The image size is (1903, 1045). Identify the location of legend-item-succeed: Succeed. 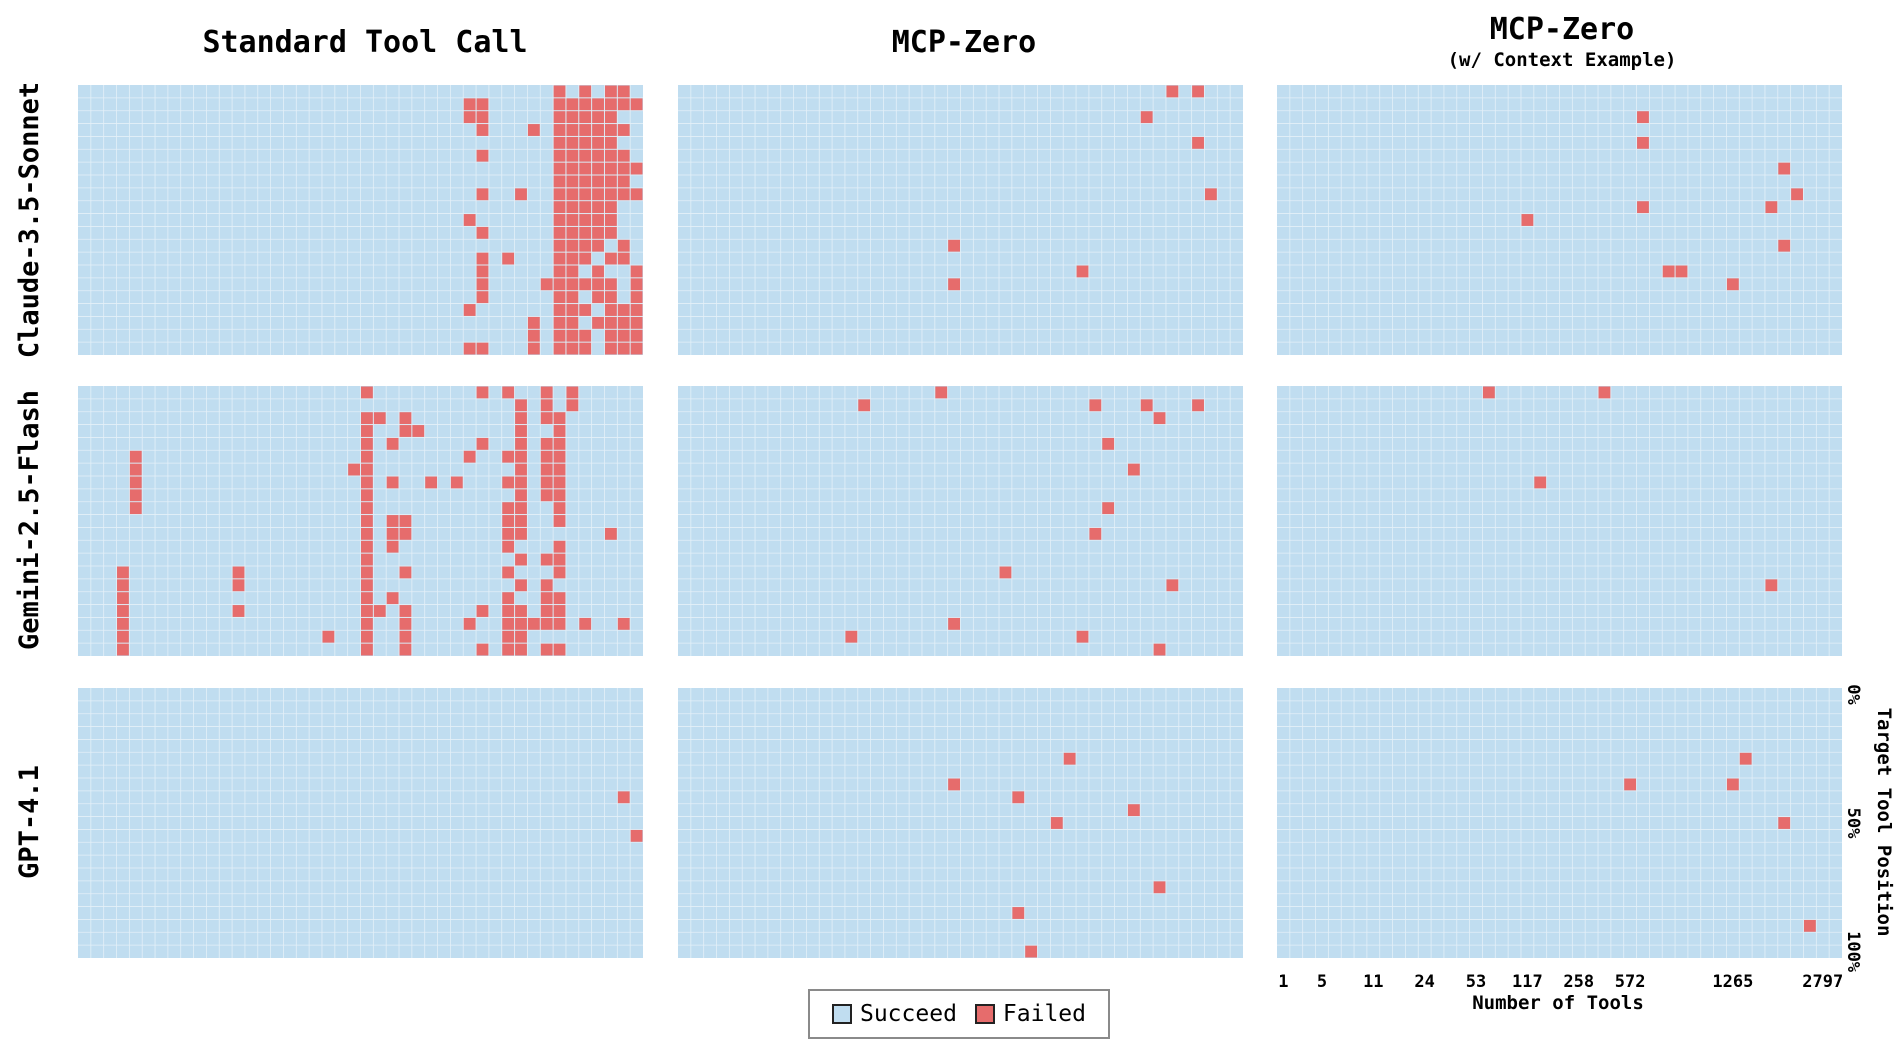
(894, 1014).